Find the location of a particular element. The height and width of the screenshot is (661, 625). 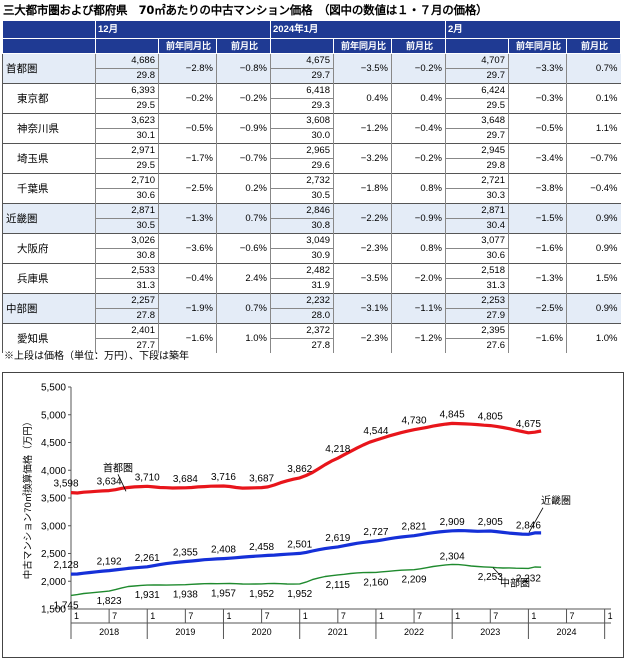

mom-cell: 0.1% is located at coordinates (593, 98).